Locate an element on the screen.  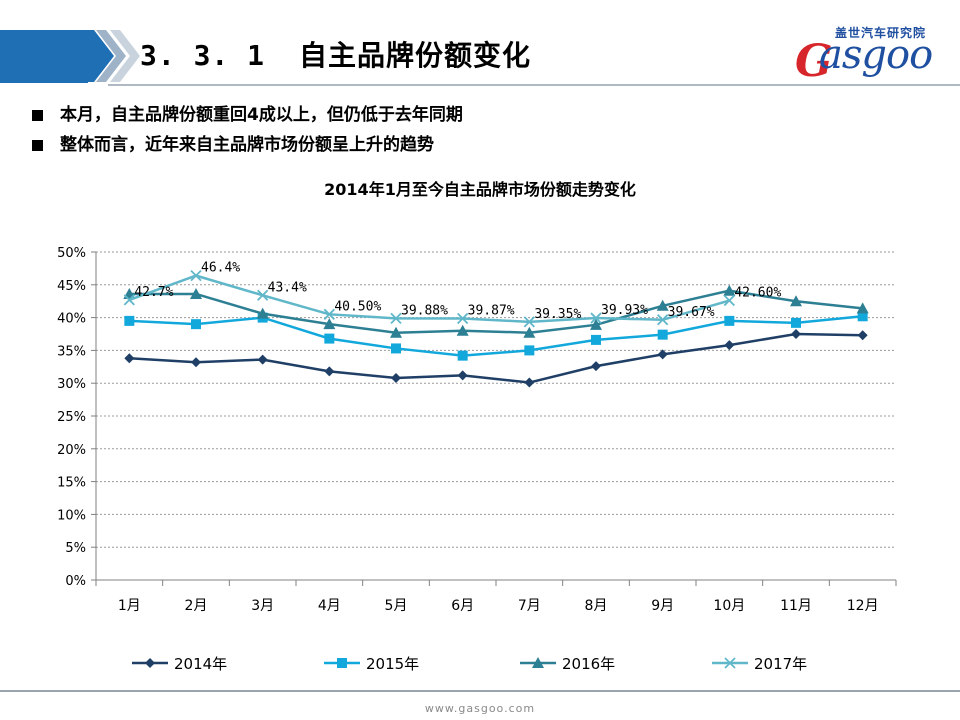
page-title: 3. 3. 1 自主品牌份额变化 is located at coordinates (335, 54).